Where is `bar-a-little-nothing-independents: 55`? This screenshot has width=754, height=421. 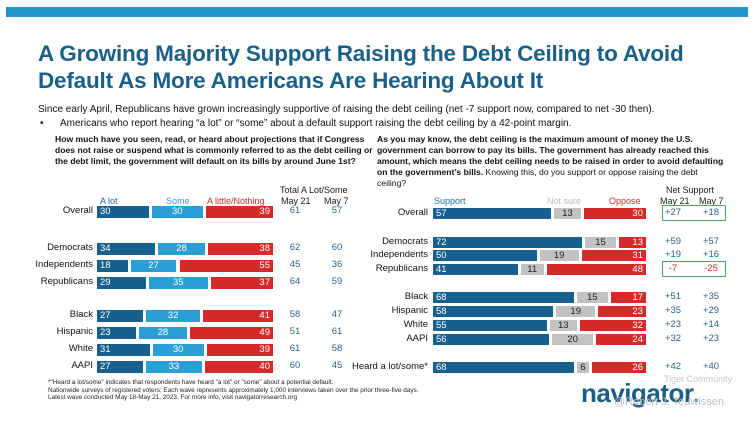
bar-a-little-nothing-independents: 55 is located at coordinates (226, 266).